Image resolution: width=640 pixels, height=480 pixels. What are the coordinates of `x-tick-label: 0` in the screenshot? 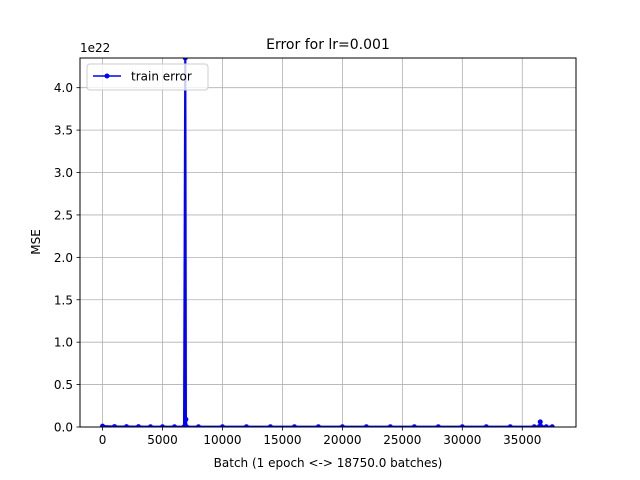 It's located at (103, 440).